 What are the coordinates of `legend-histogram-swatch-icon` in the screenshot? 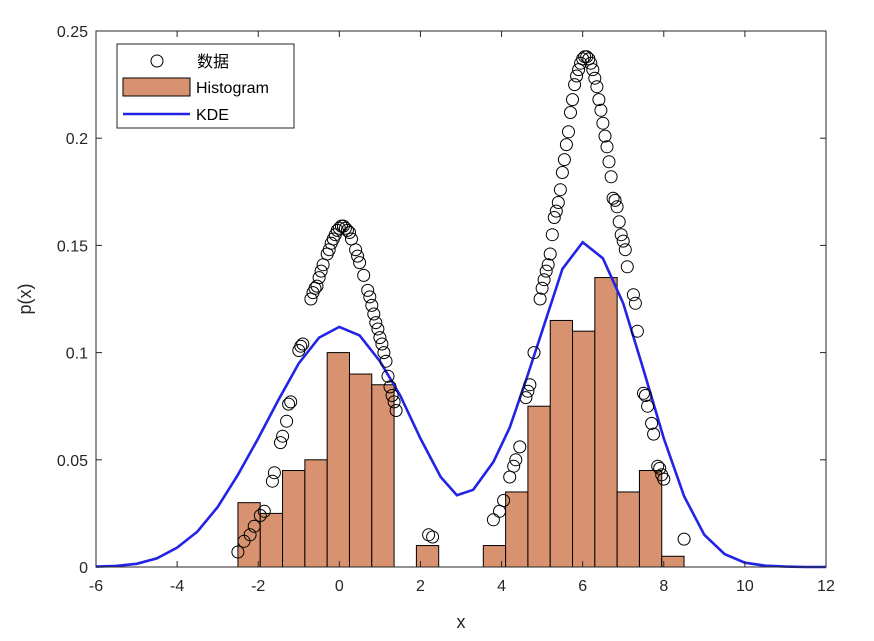 It's located at (156, 87).